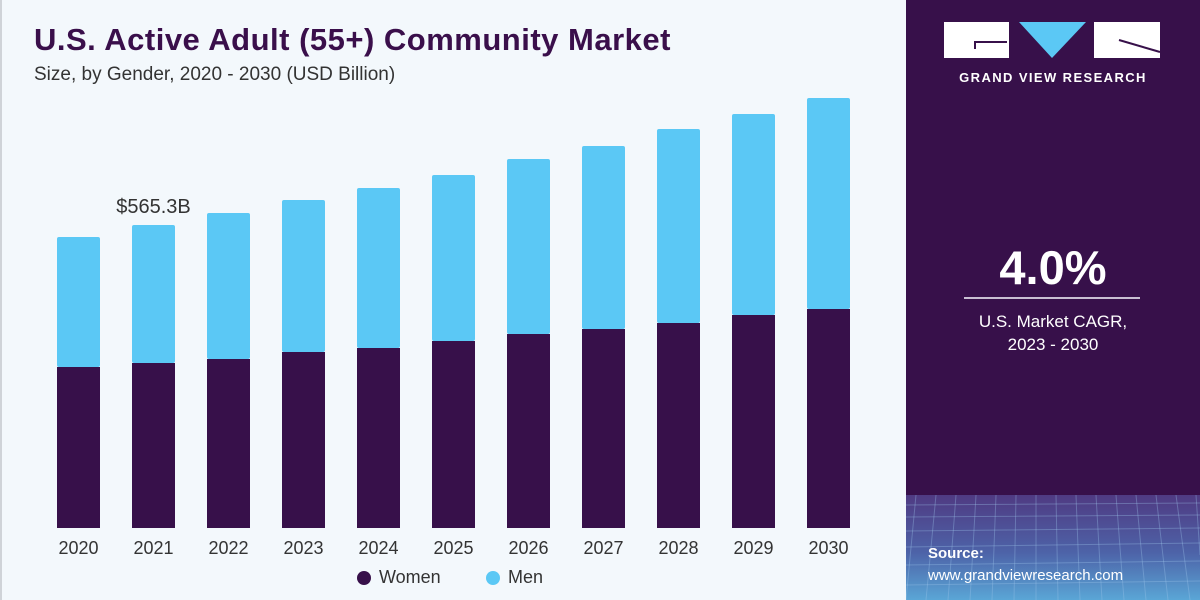 This screenshot has height=600, width=1200. What do you see at coordinates (526, 577) in the screenshot?
I see `legend-label-men: Men` at bounding box center [526, 577].